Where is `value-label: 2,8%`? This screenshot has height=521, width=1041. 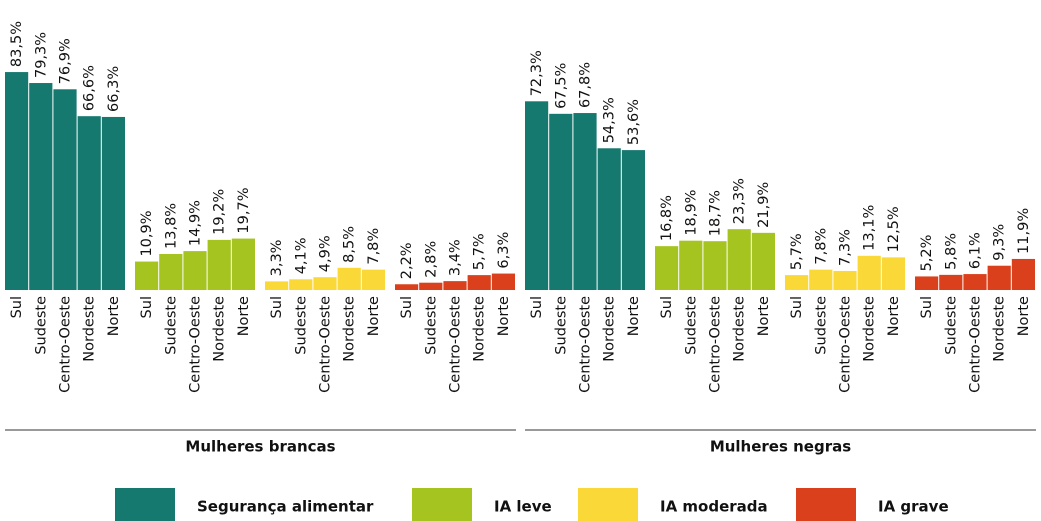
value-label: 2,8% is located at coordinates (431, 259).